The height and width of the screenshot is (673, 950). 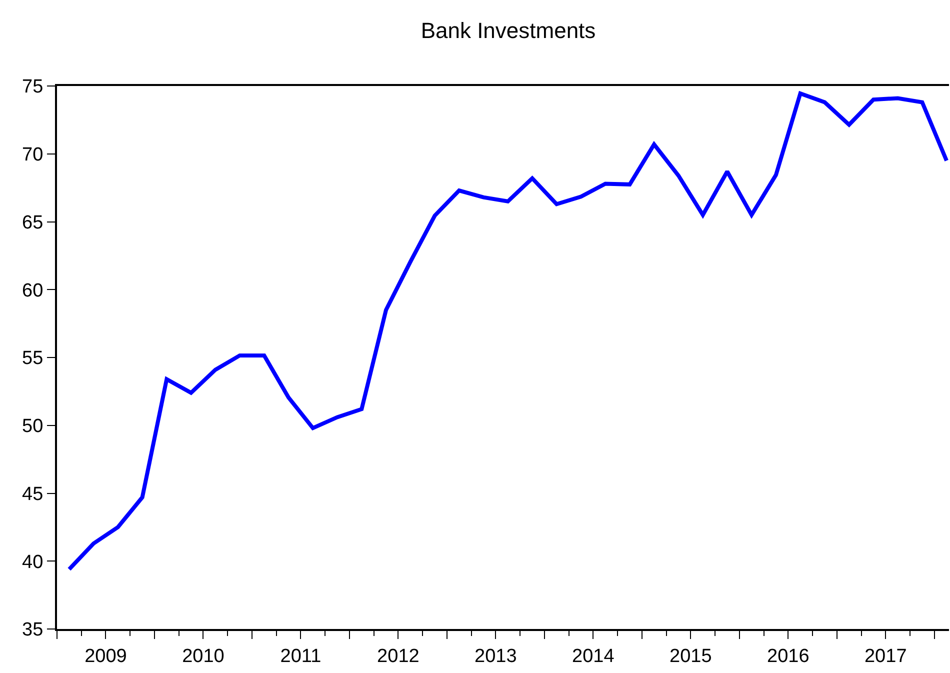 What do you see at coordinates (33, 155) in the screenshot?
I see `y-tick-label: 70` at bounding box center [33, 155].